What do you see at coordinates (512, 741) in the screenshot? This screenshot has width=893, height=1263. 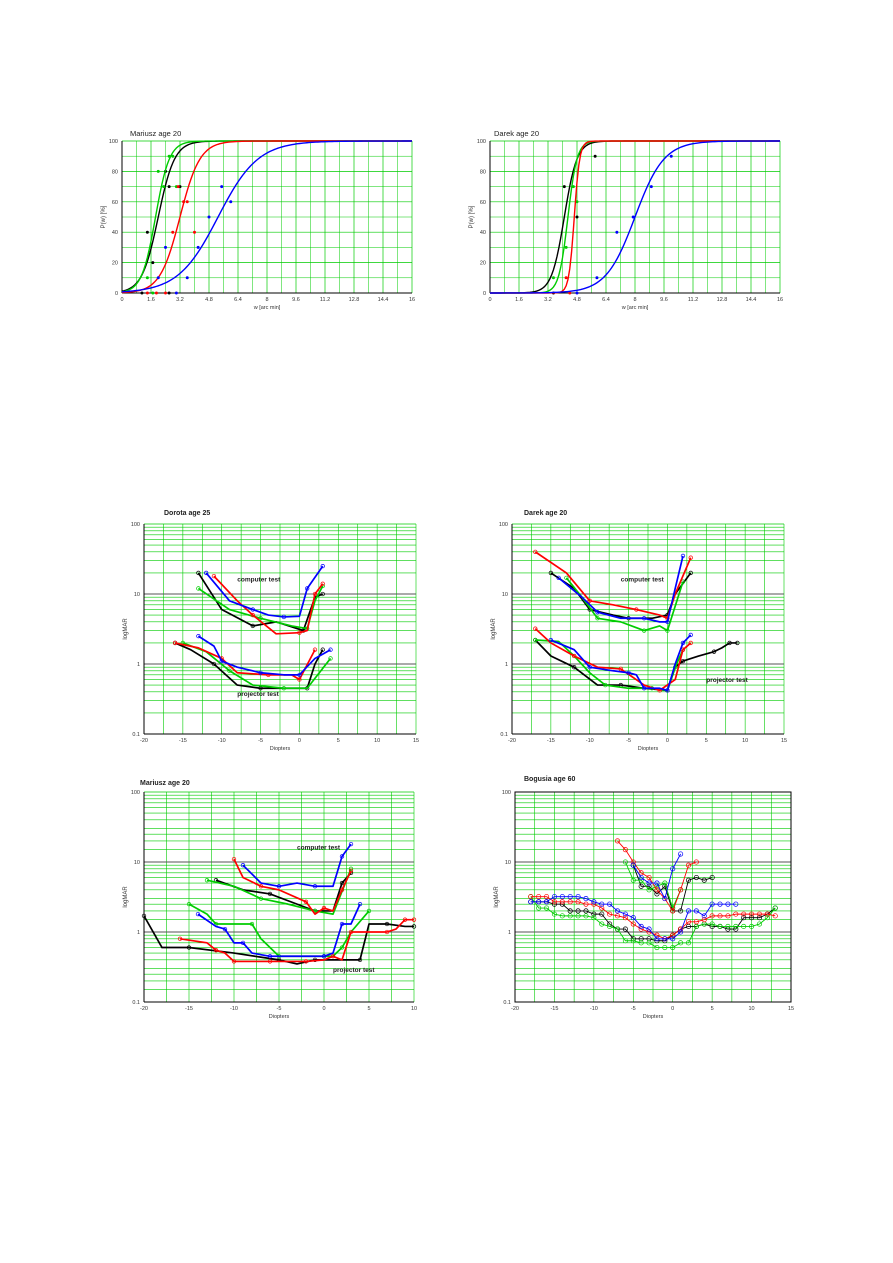 I see `x-tick-label: -20` at bounding box center [512, 741].